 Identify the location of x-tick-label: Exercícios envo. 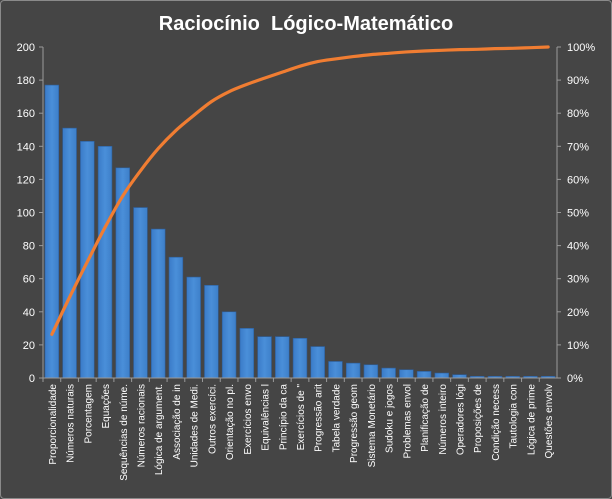
(248, 419).